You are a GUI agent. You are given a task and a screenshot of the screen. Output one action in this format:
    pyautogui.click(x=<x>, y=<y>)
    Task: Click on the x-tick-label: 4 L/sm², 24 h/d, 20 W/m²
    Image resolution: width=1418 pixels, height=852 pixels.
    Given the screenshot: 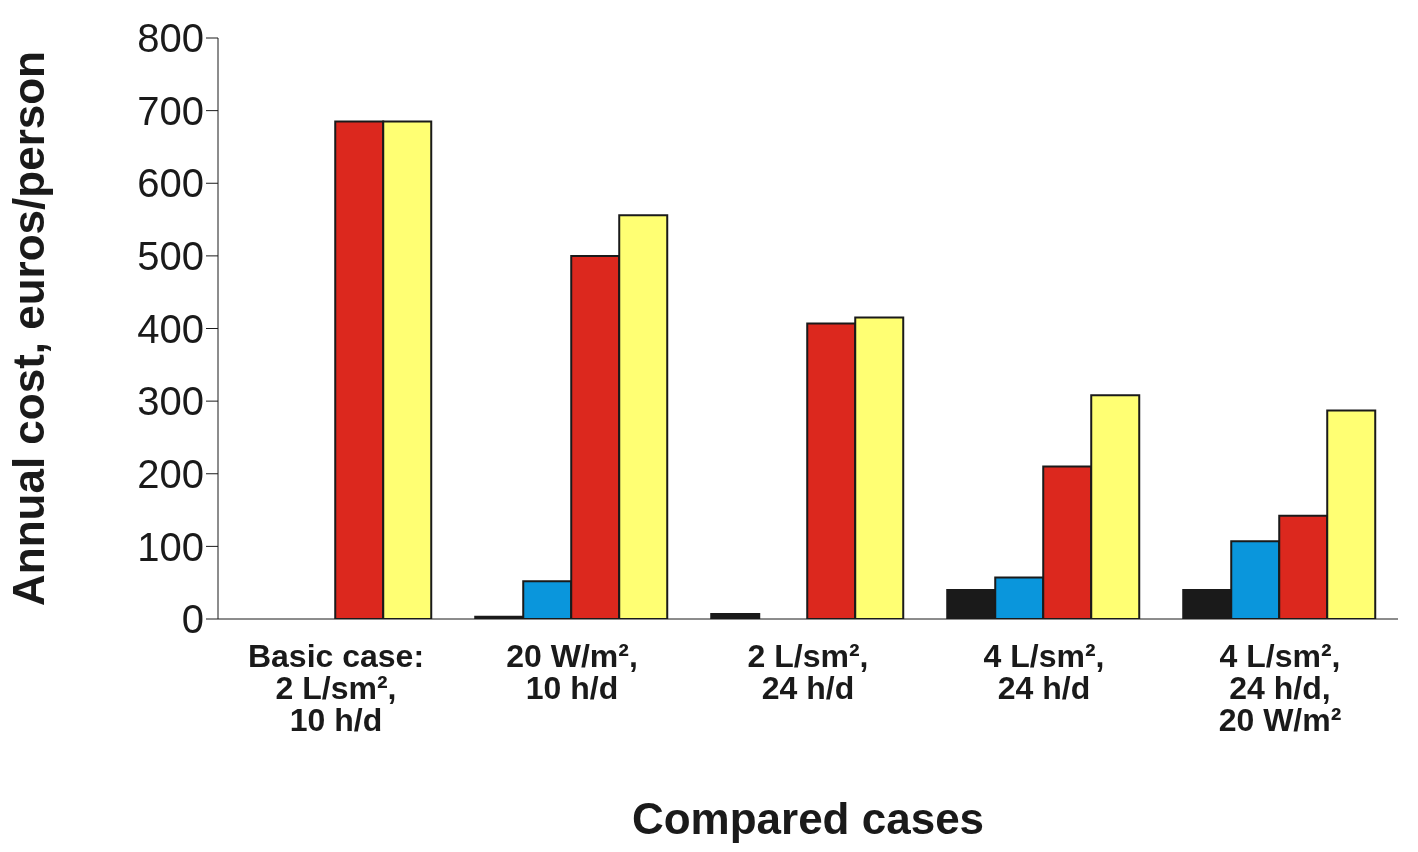 What is the action you would take?
    pyautogui.click(x=1280, y=688)
    